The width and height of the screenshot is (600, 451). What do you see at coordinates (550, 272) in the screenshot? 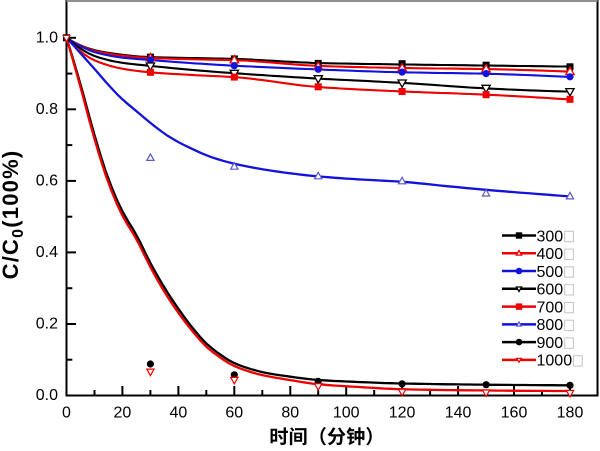
I see `svg-text: 500` at bounding box center [550, 272].